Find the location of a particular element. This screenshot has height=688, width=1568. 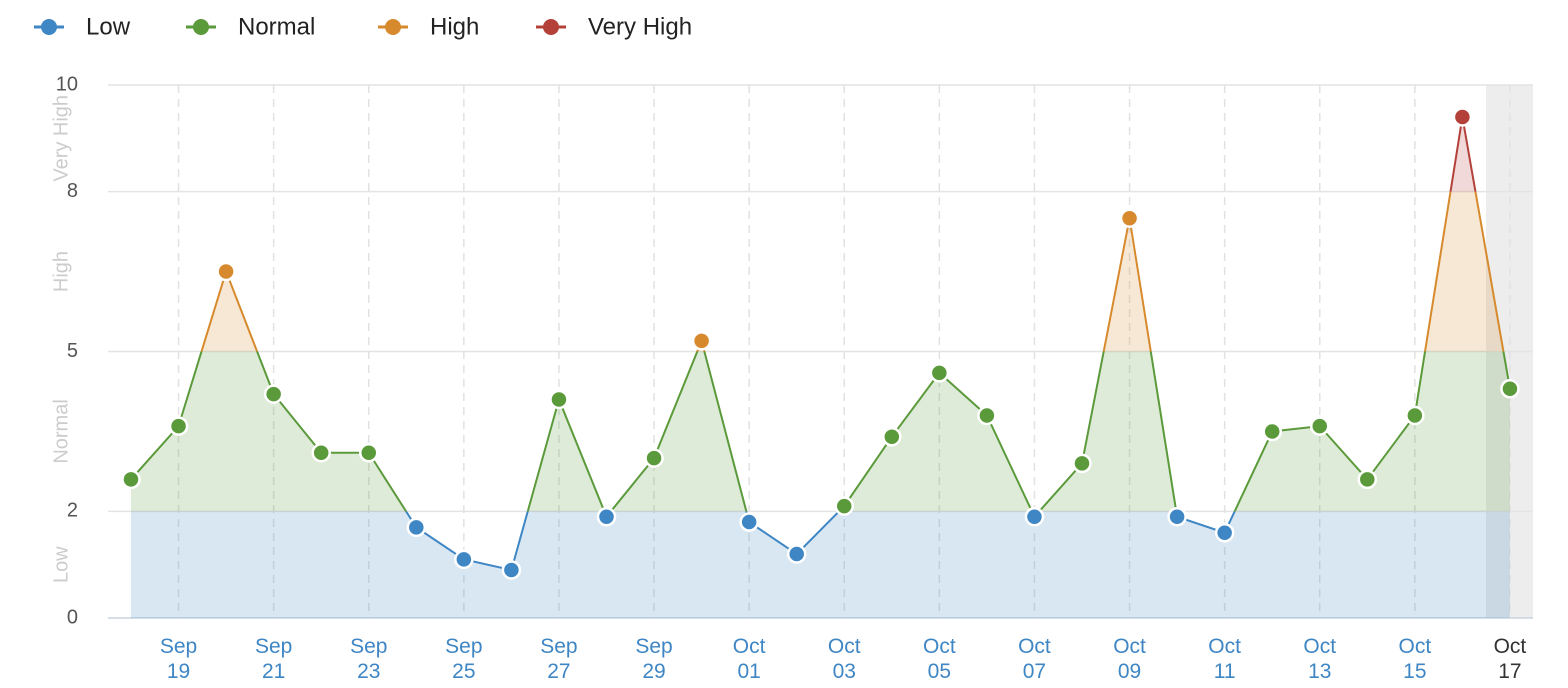

x-tick-label: Oct 11 is located at coordinates (1224, 659).